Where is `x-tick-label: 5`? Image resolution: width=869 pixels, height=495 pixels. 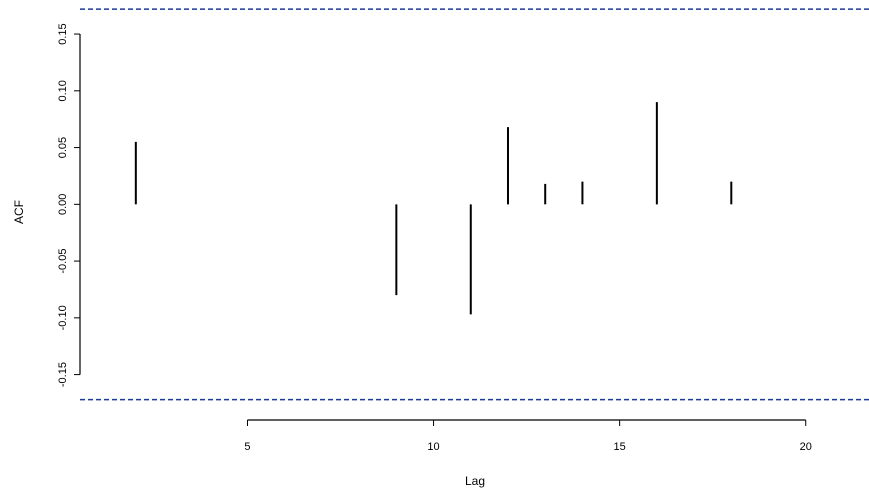 x-tick-label: 5 is located at coordinates (247, 447).